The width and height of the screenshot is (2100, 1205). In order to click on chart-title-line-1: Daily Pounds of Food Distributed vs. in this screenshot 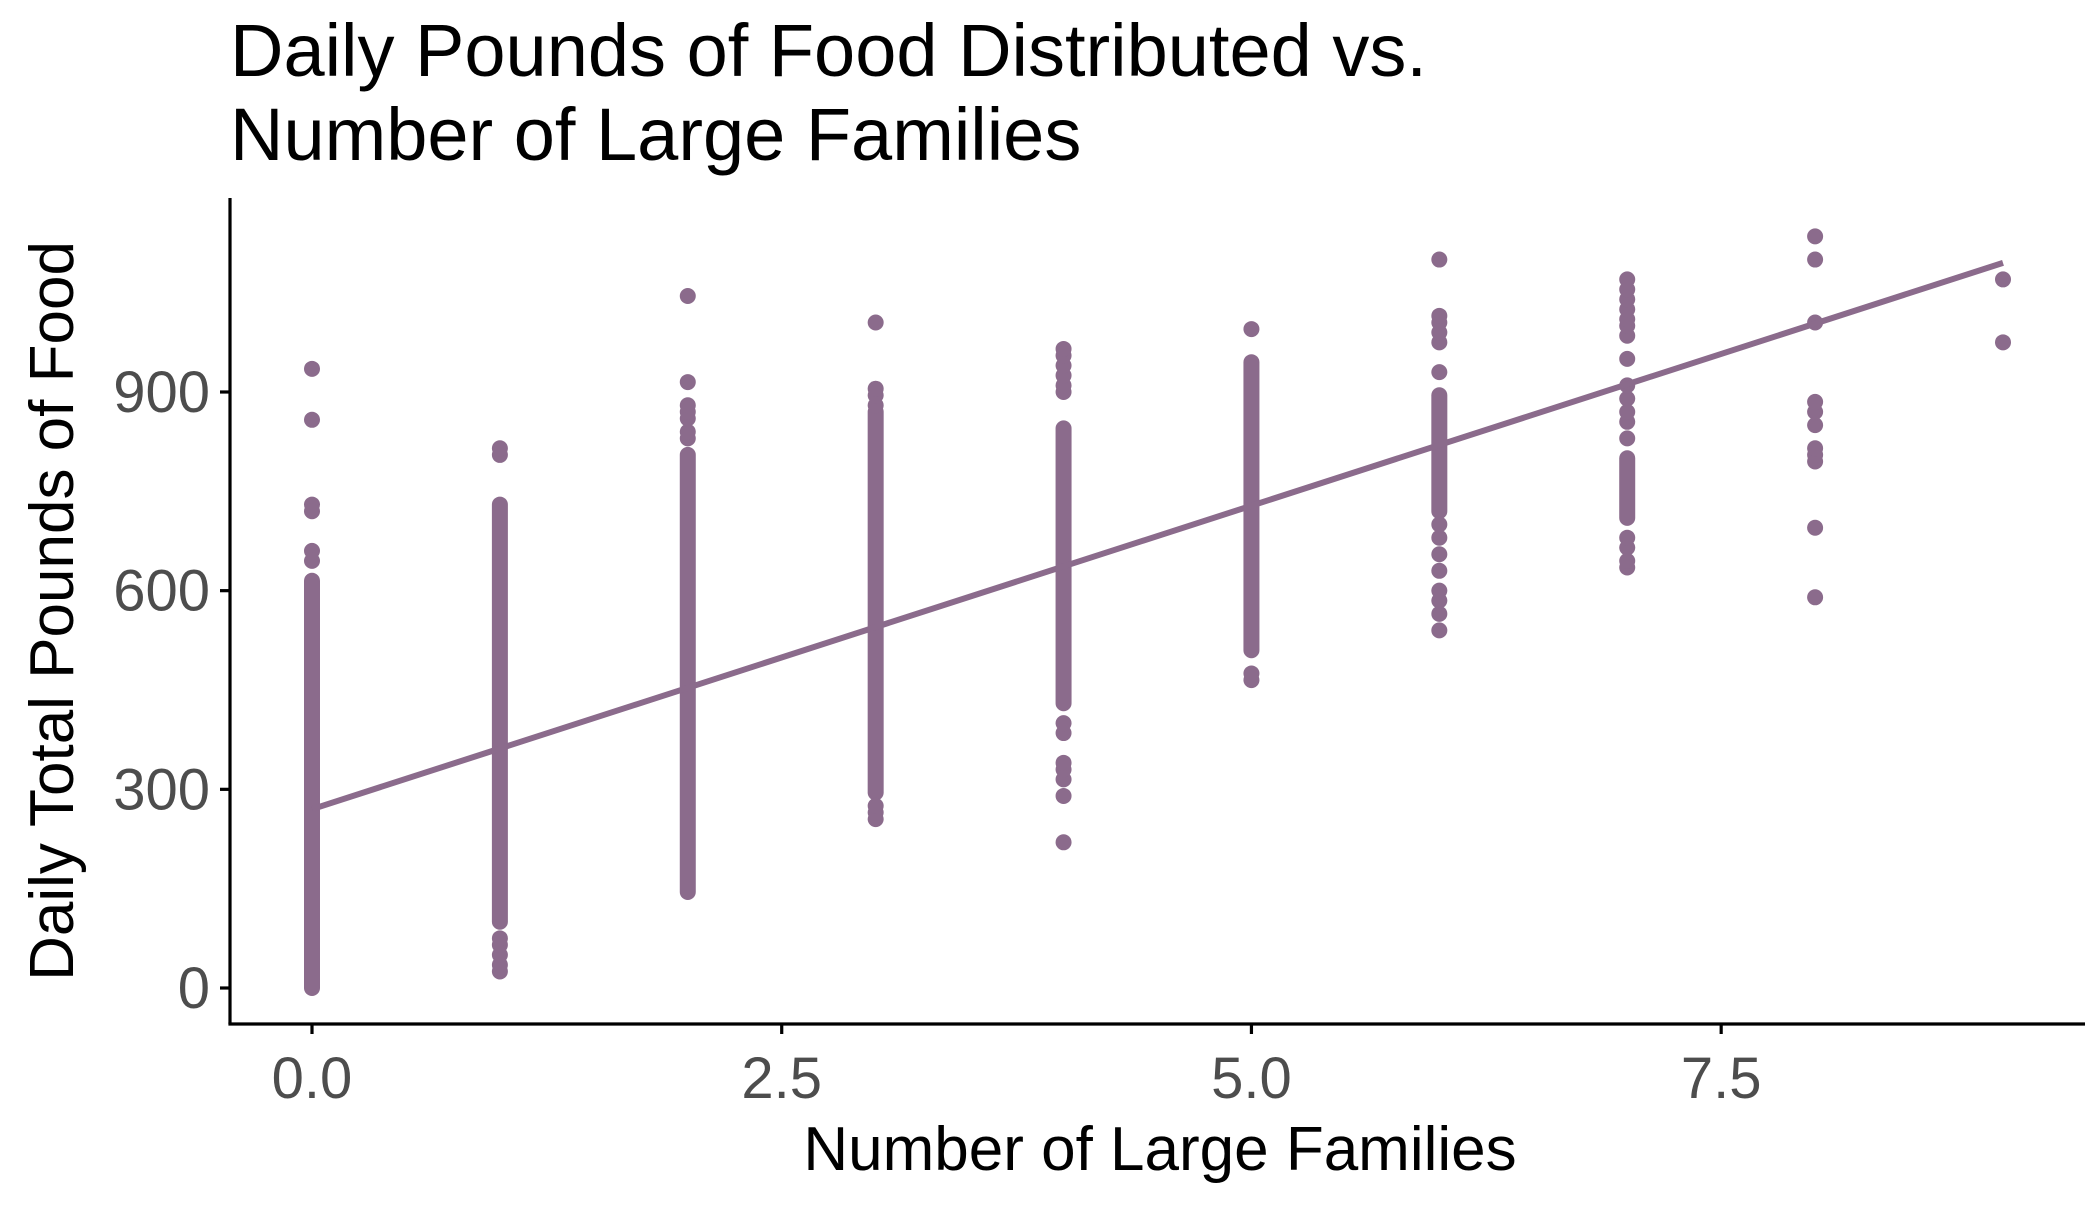, I will do `click(828, 50)`.